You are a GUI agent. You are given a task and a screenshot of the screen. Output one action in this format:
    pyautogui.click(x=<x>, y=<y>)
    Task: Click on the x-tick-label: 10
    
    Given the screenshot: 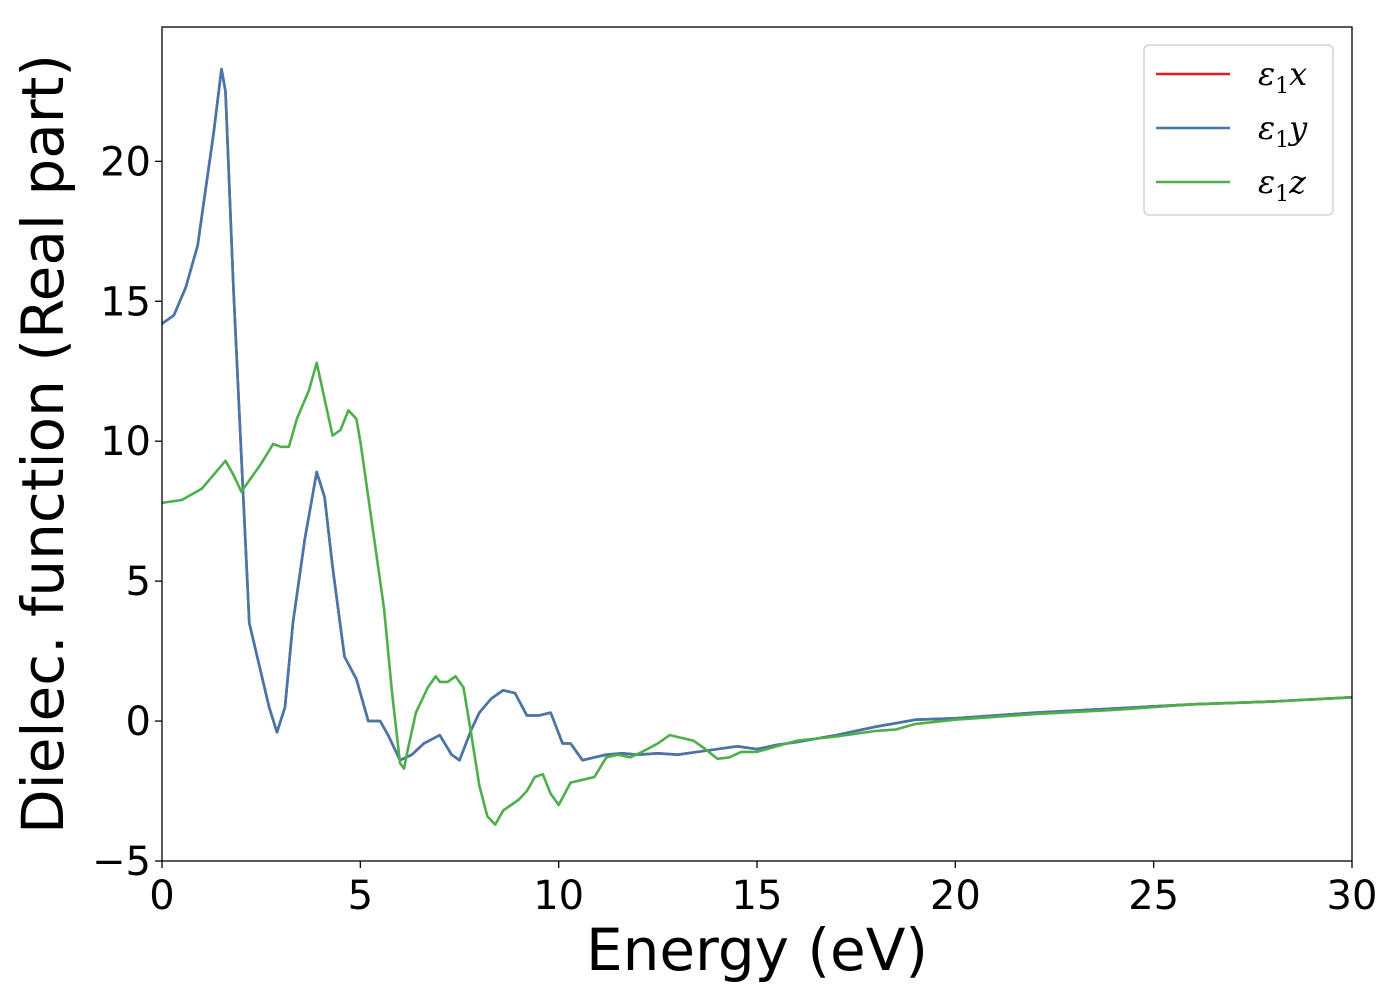 What is the action you would take?
    pyautogui.click(x=558, y=896)
    